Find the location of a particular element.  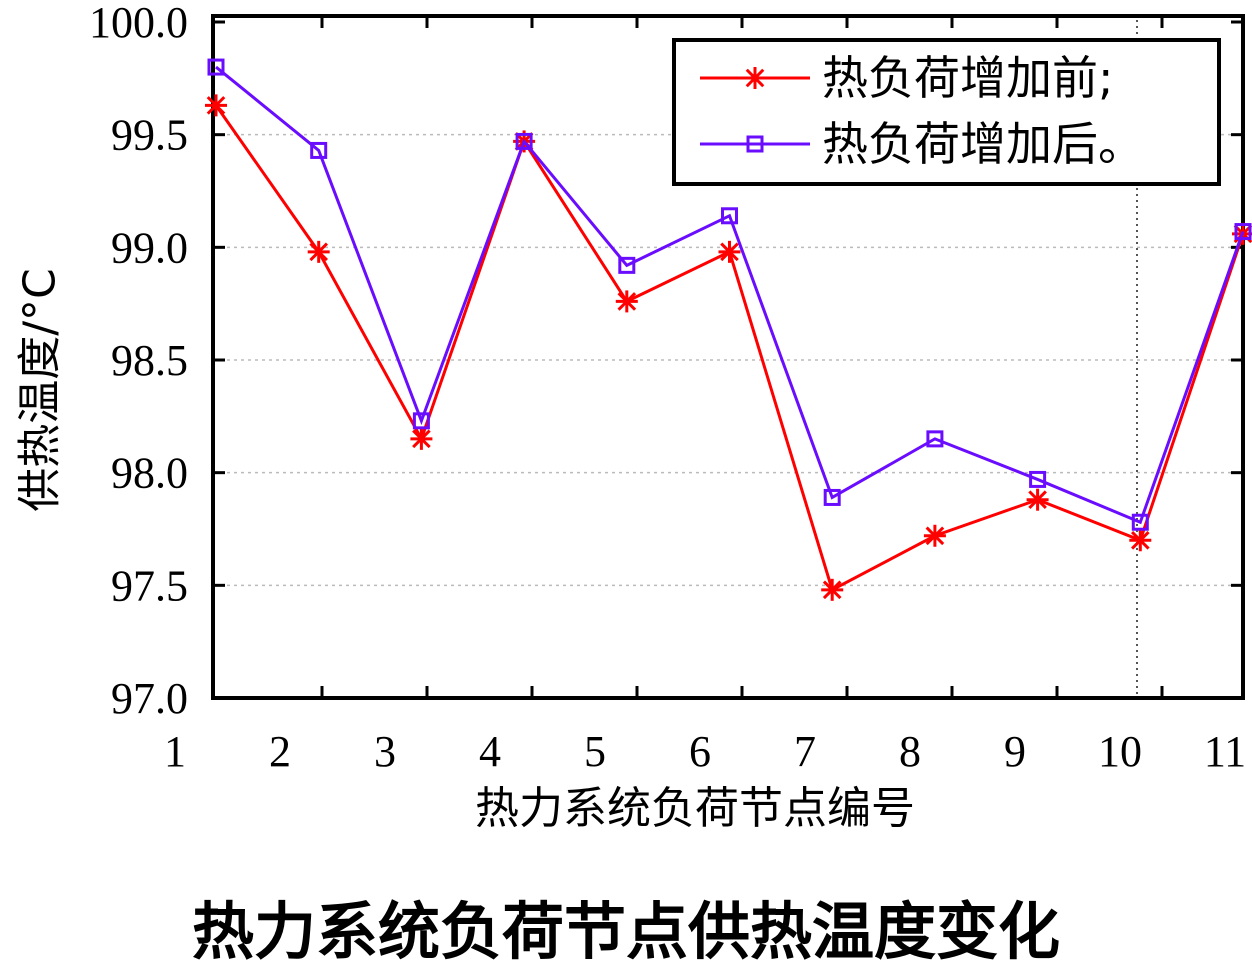

y-tick-label: 97.5 is located at coordinates (149, 585).